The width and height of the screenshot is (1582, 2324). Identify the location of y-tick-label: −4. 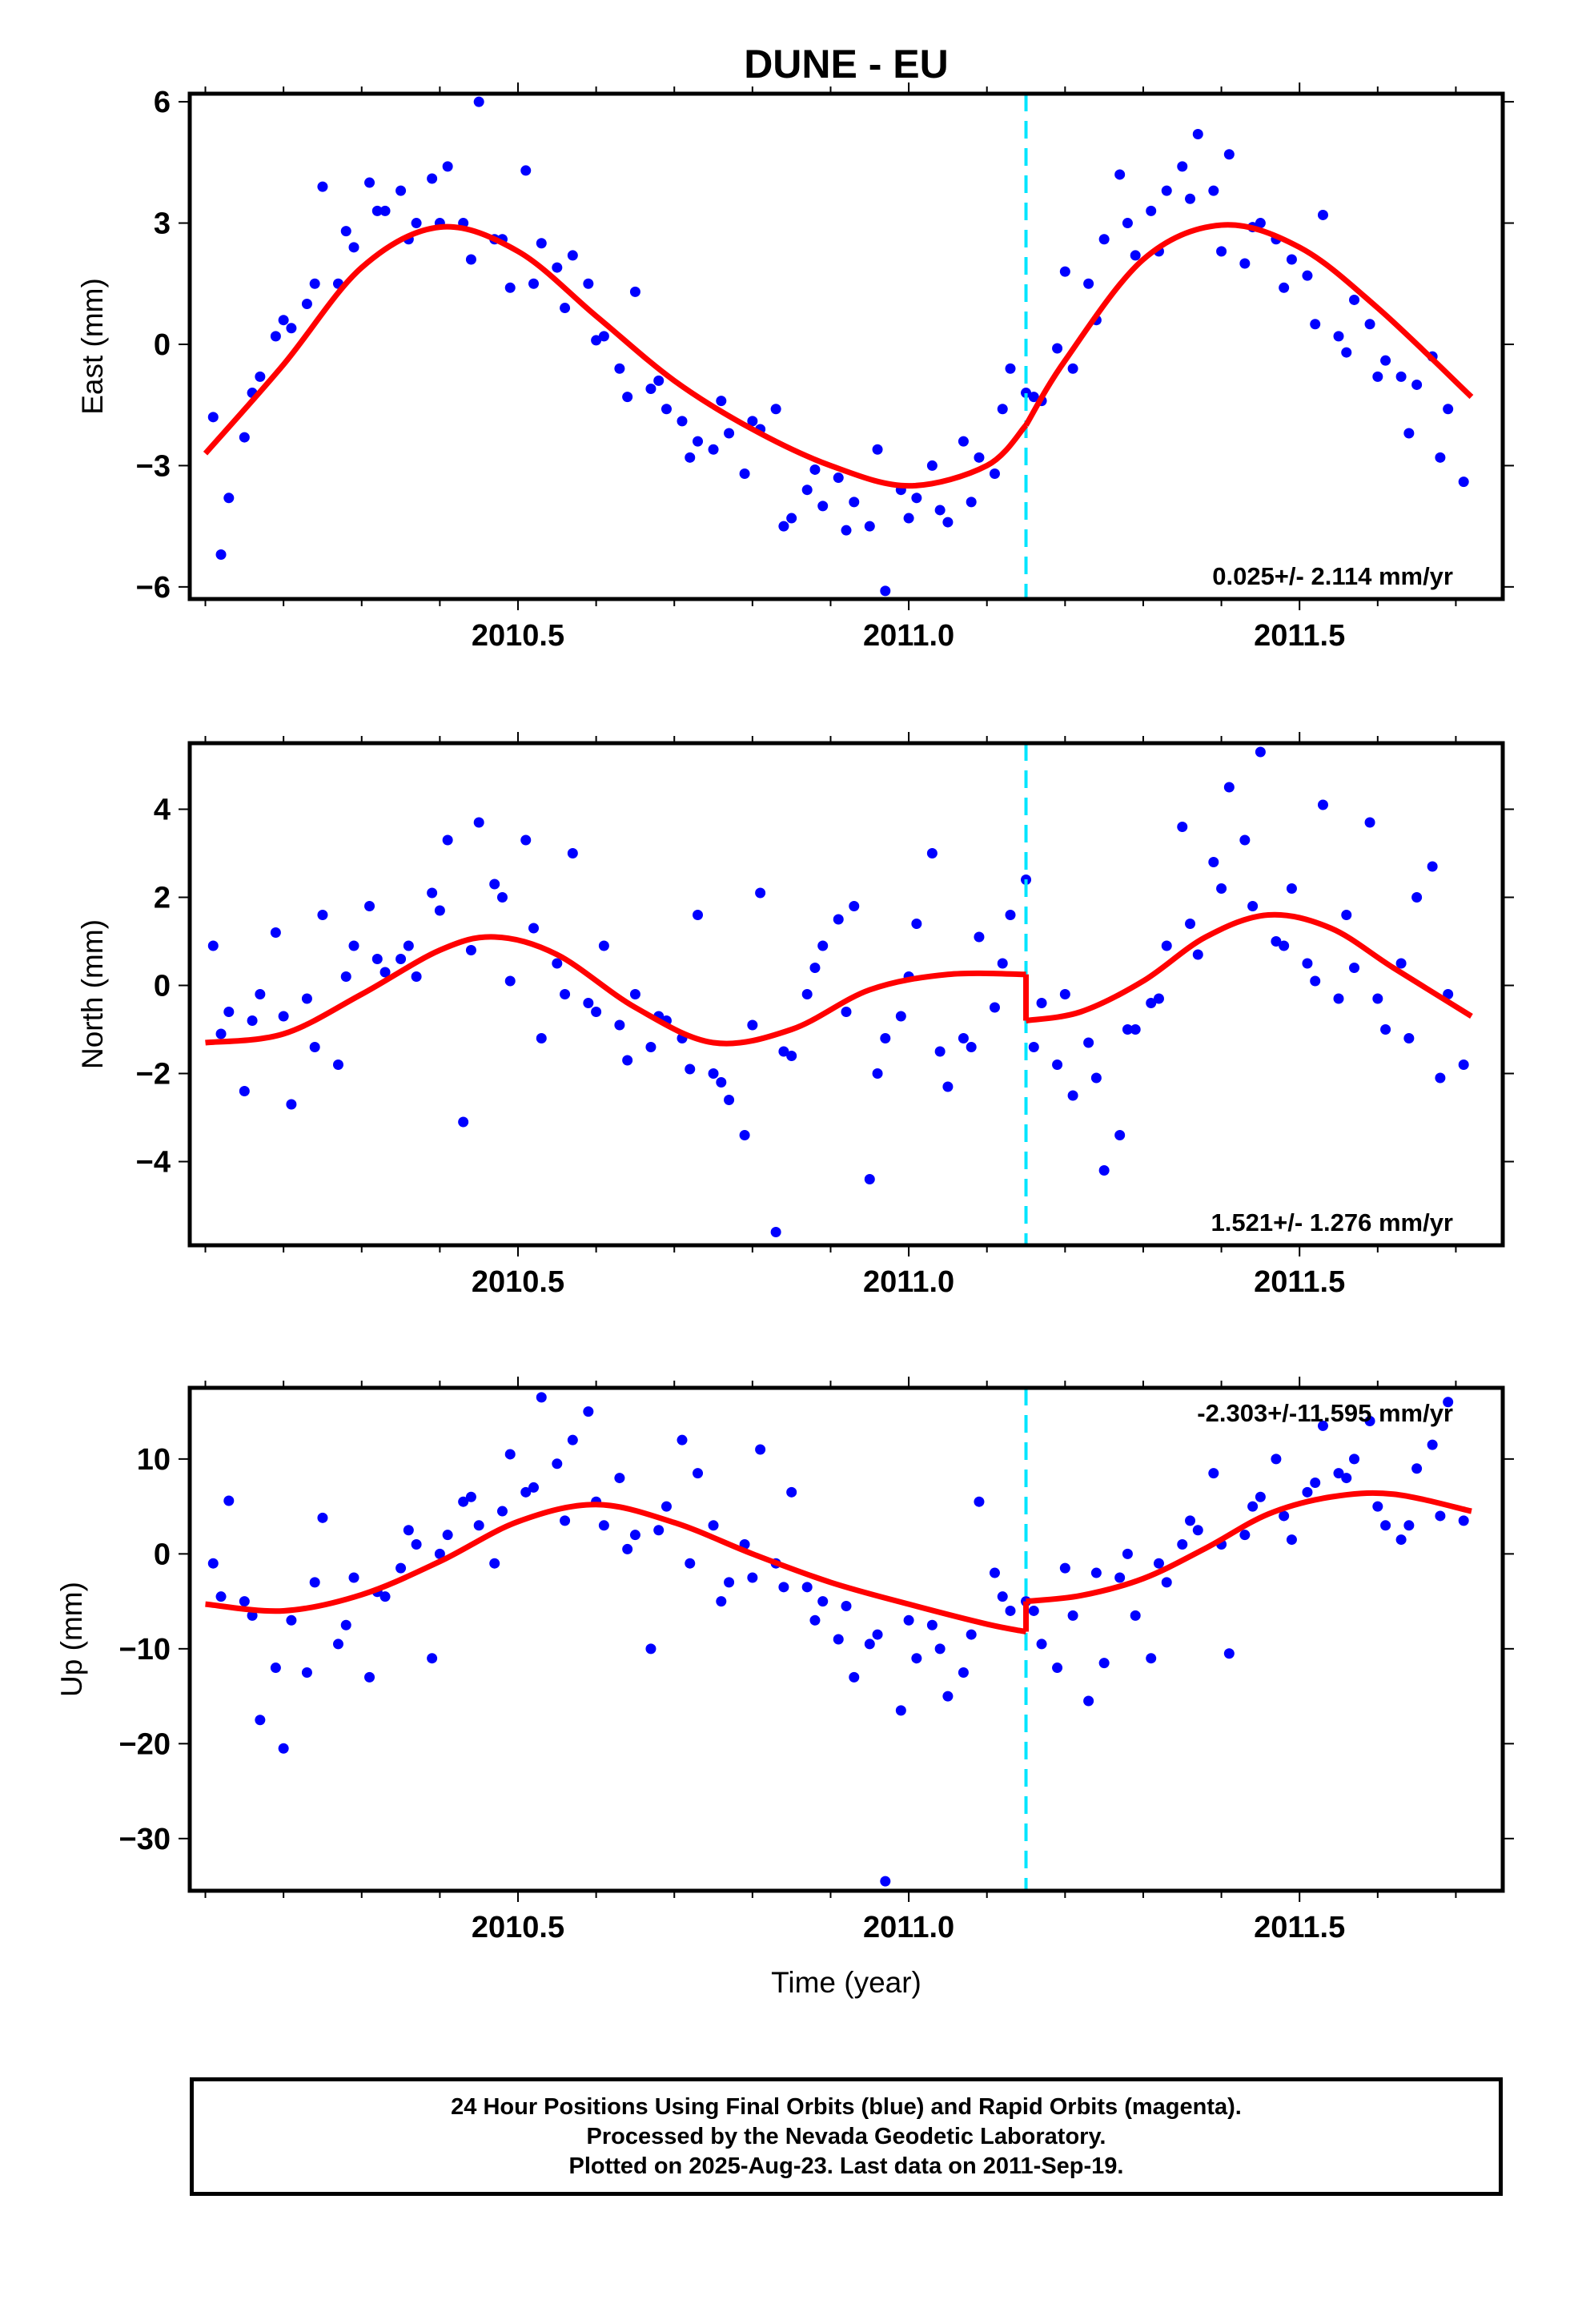
(154, 1163).